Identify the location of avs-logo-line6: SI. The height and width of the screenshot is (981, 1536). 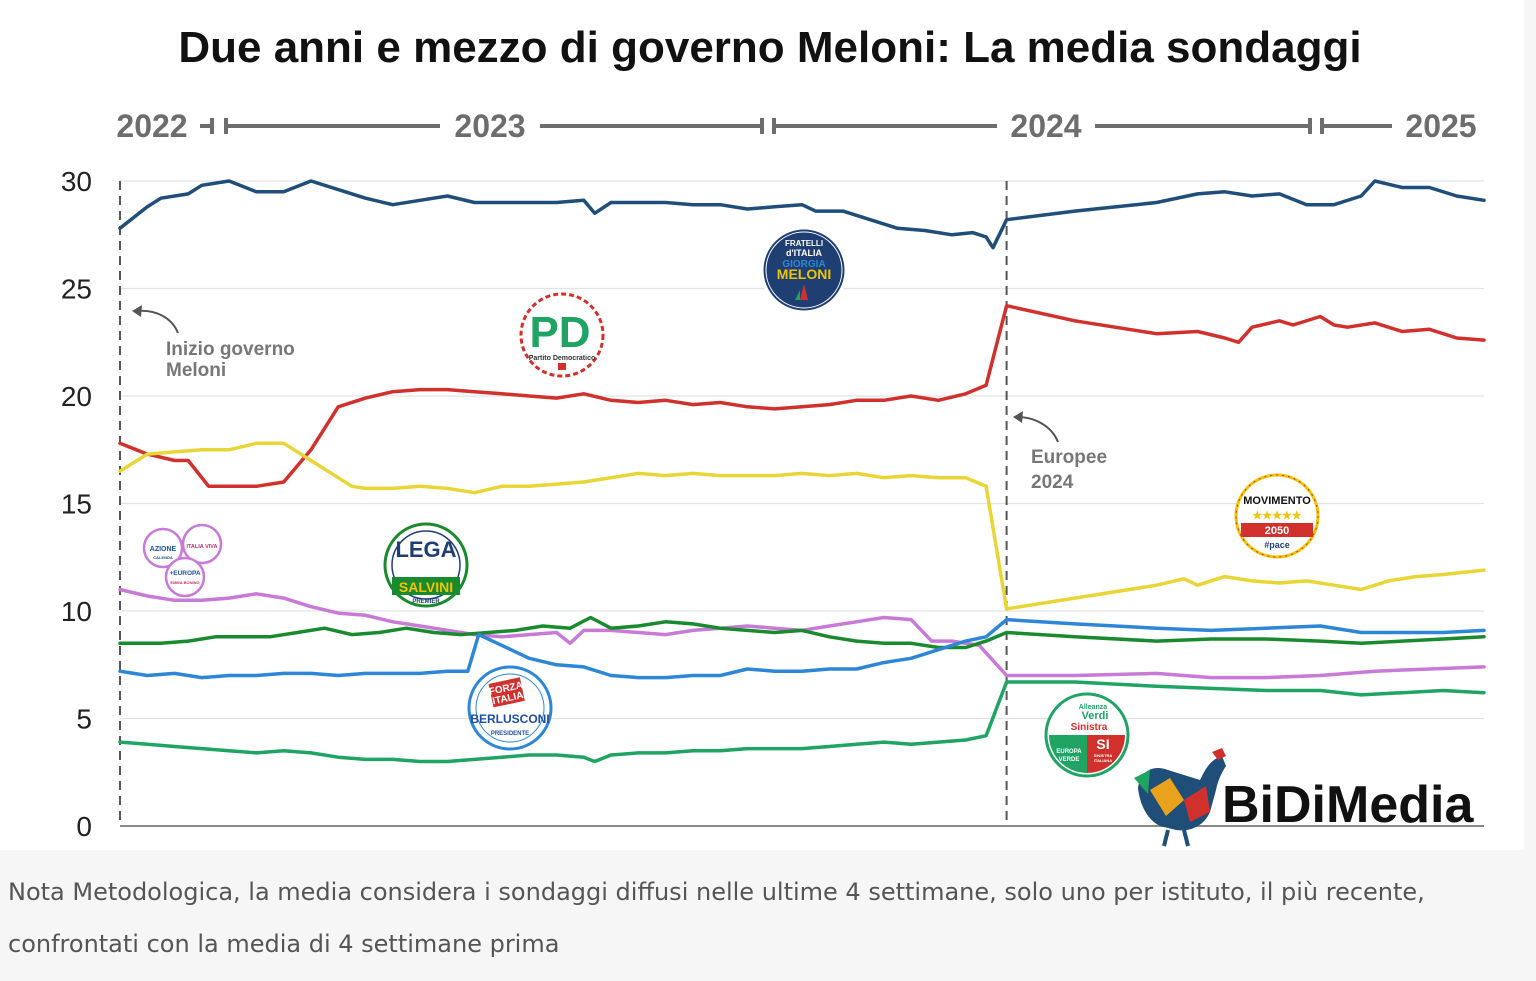
(1102, 744).